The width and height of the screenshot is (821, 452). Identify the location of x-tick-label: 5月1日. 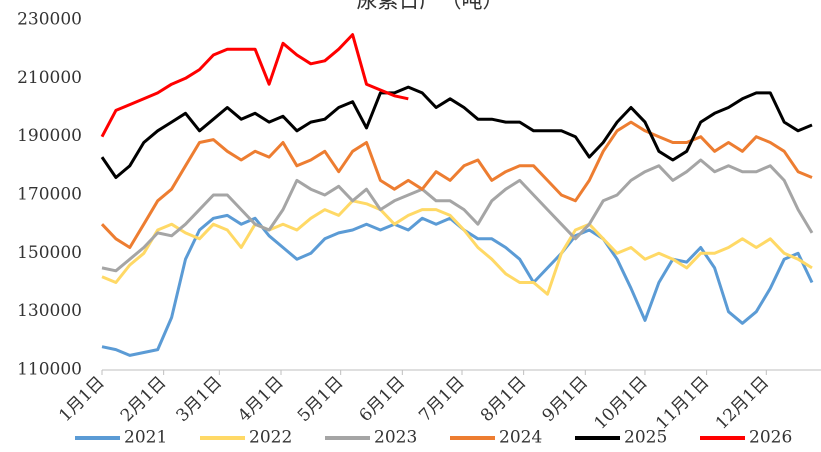
(320, 399).